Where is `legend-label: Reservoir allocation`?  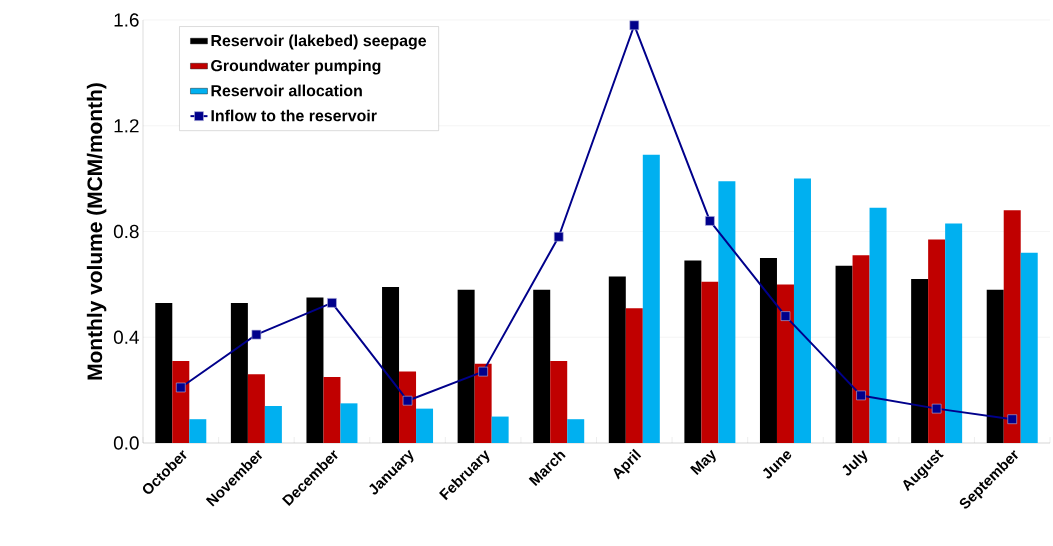 legend-label: Reservoir allocation is located at coordinates (286, 90).